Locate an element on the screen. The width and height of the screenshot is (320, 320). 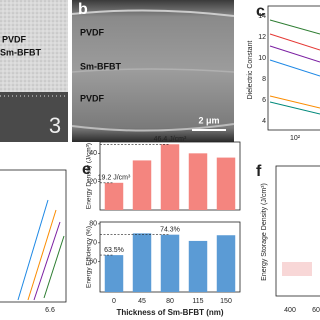
value-label: 63.5% is located at coordinates (114, 250).